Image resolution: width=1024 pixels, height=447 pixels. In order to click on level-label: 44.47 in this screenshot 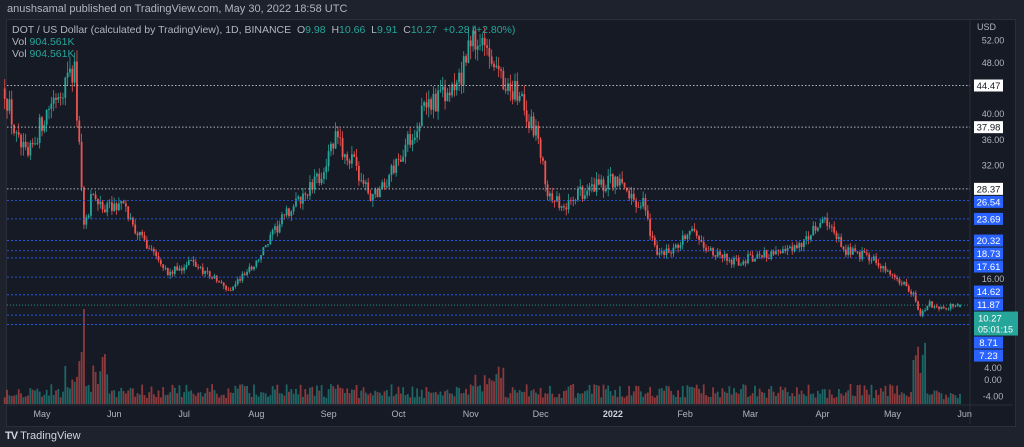, I will do `click(989, 86)`.